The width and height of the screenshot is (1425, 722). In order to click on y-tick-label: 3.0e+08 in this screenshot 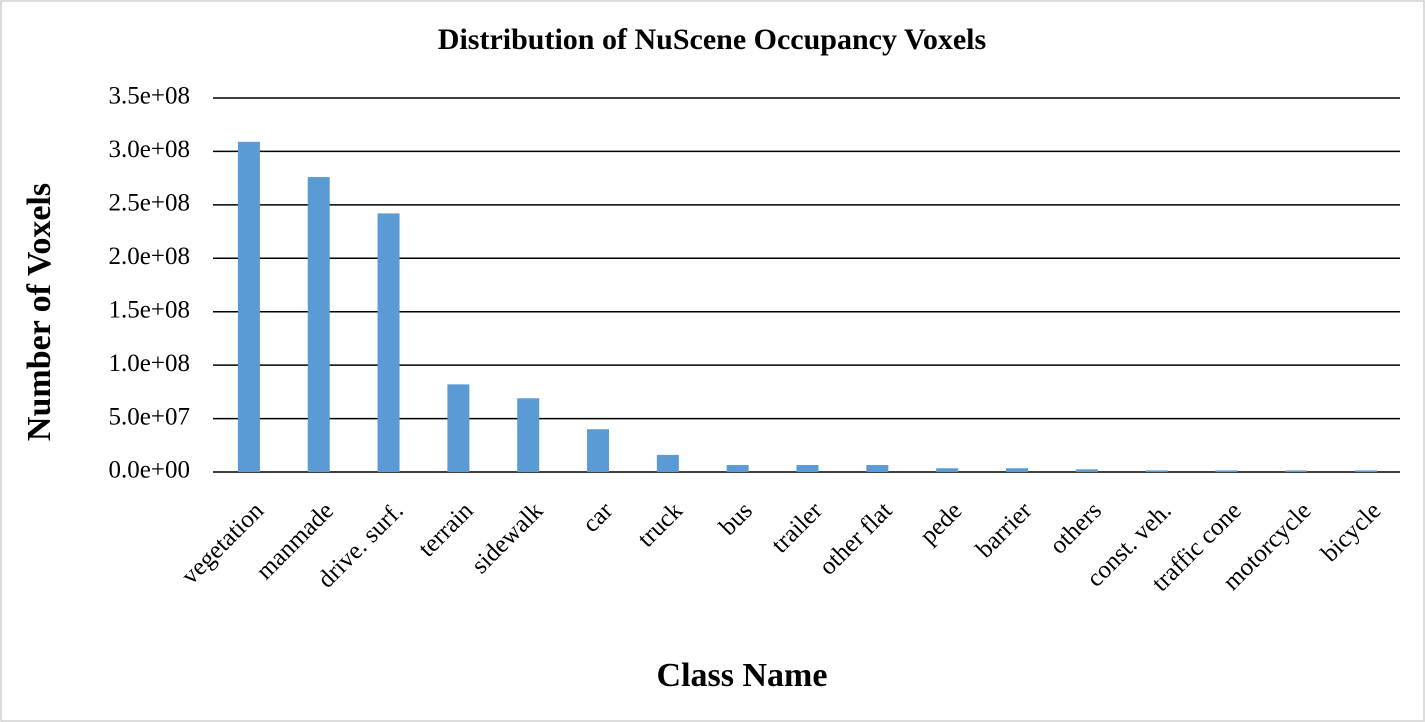, I will do `click(149, 149)`.